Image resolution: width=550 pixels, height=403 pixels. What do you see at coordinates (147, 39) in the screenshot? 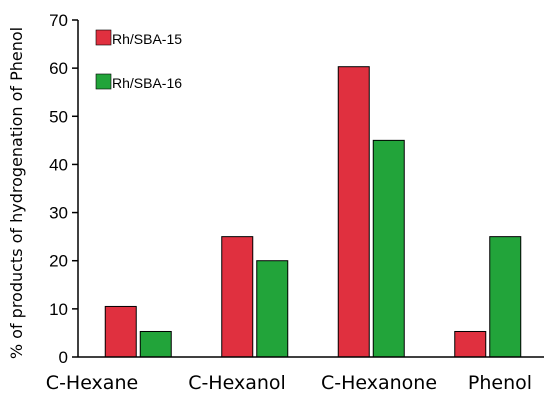
I see `legend-label: Rh/SBA-15` at bounding box center [147, 39].